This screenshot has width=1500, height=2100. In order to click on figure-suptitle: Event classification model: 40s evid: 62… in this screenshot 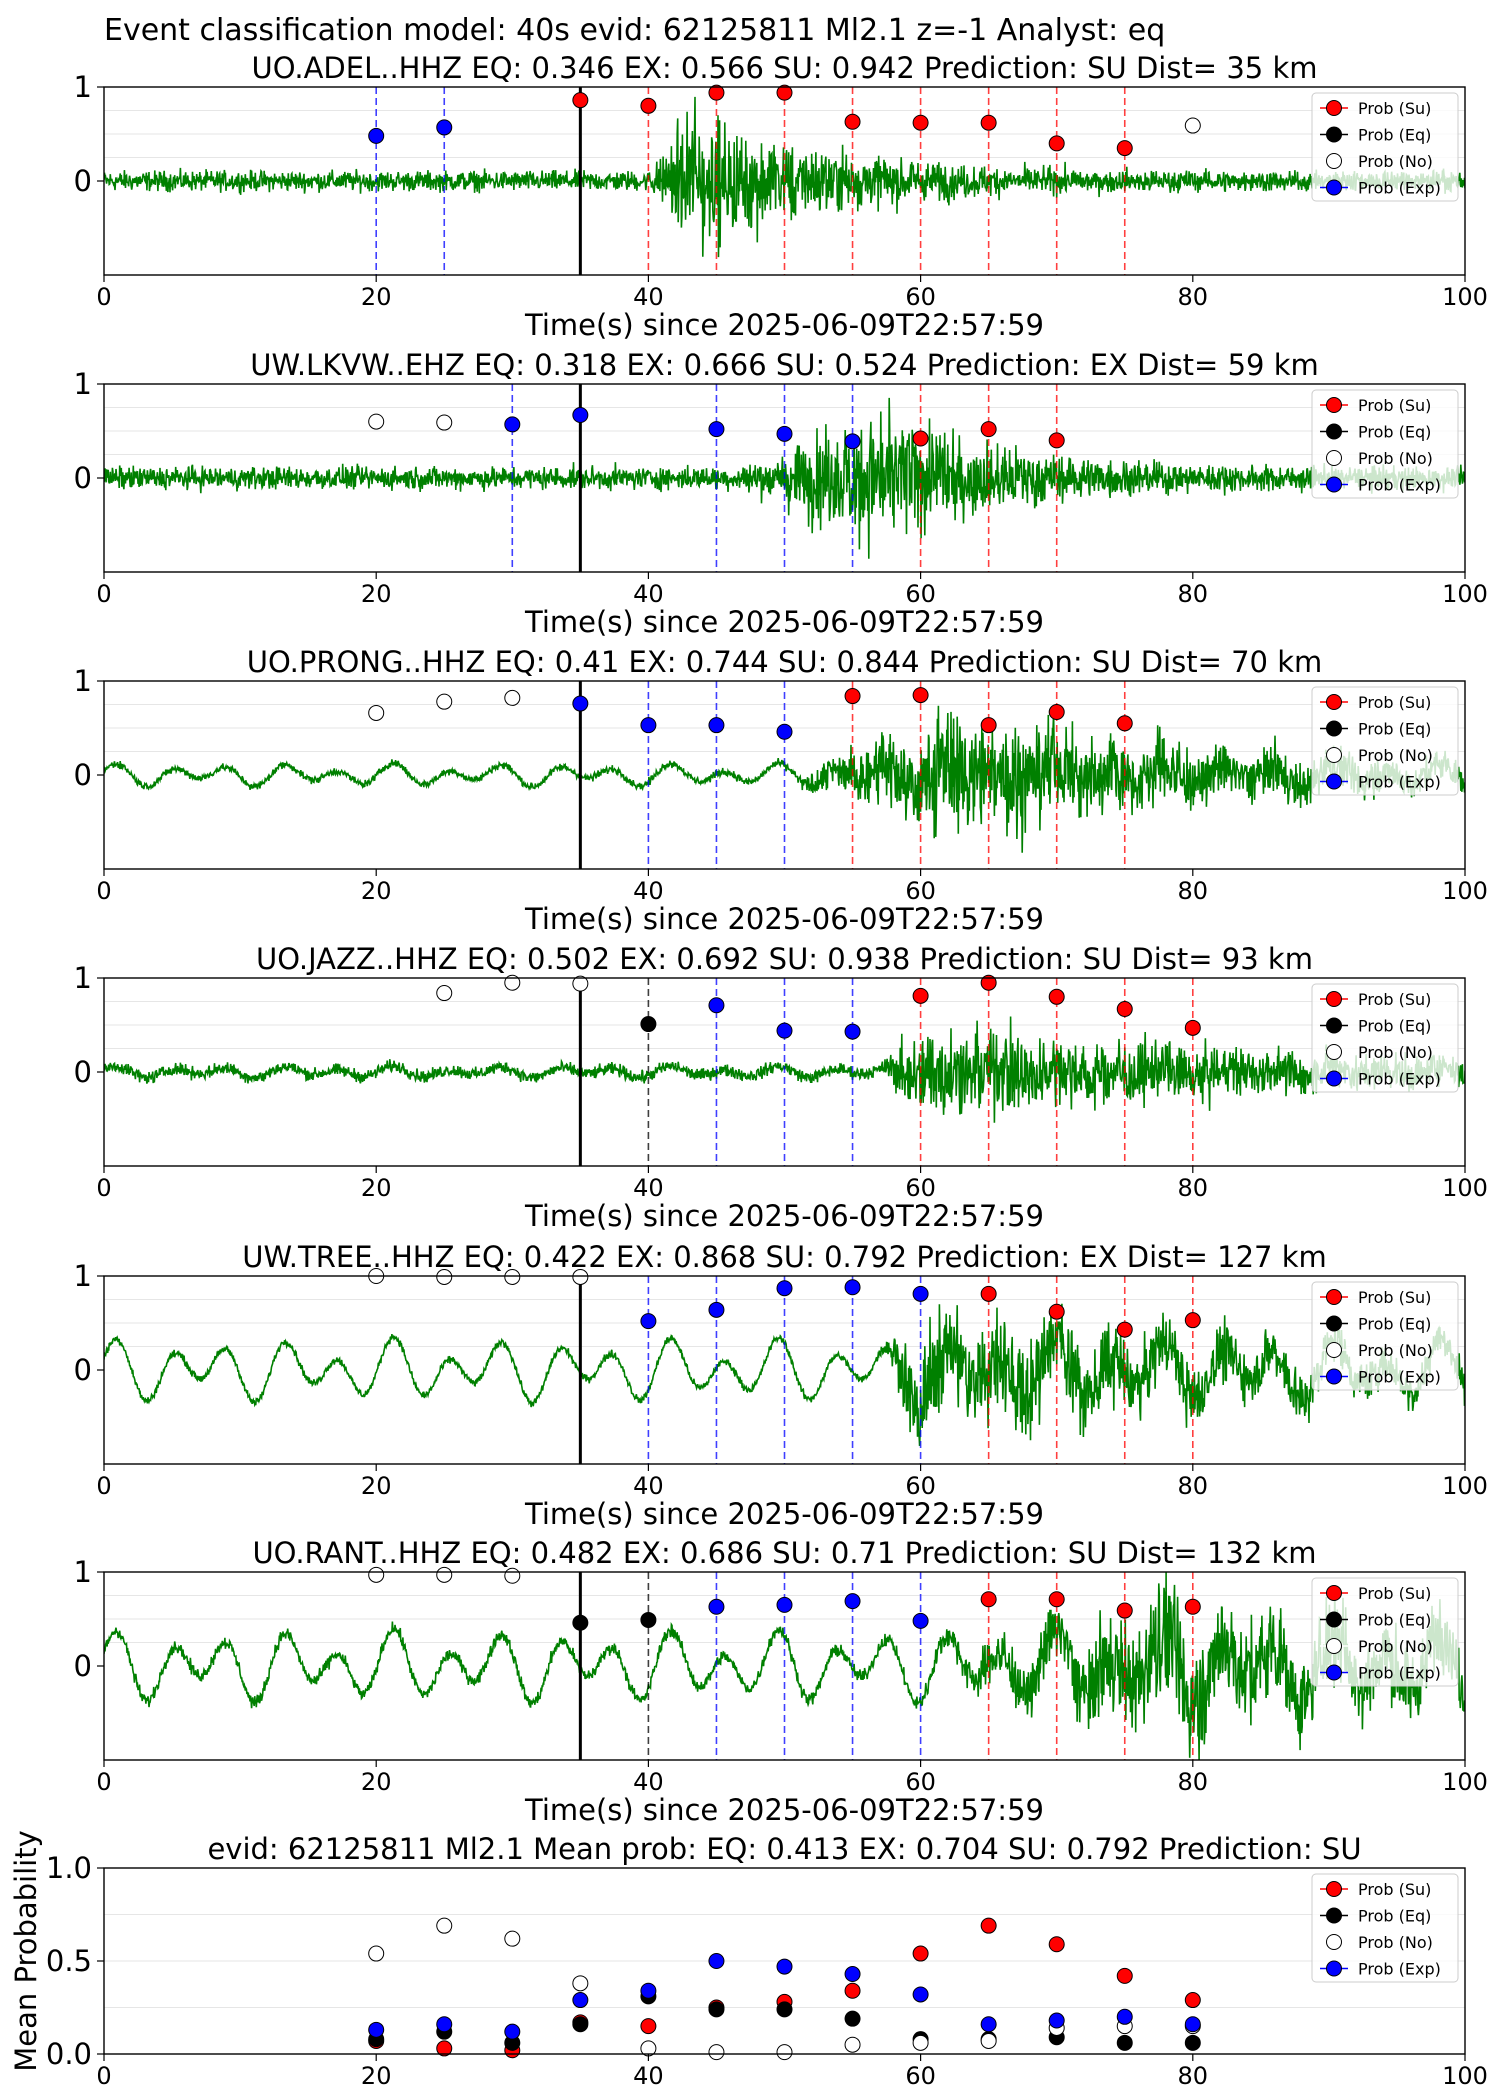, I will do `click(634, 30)`.